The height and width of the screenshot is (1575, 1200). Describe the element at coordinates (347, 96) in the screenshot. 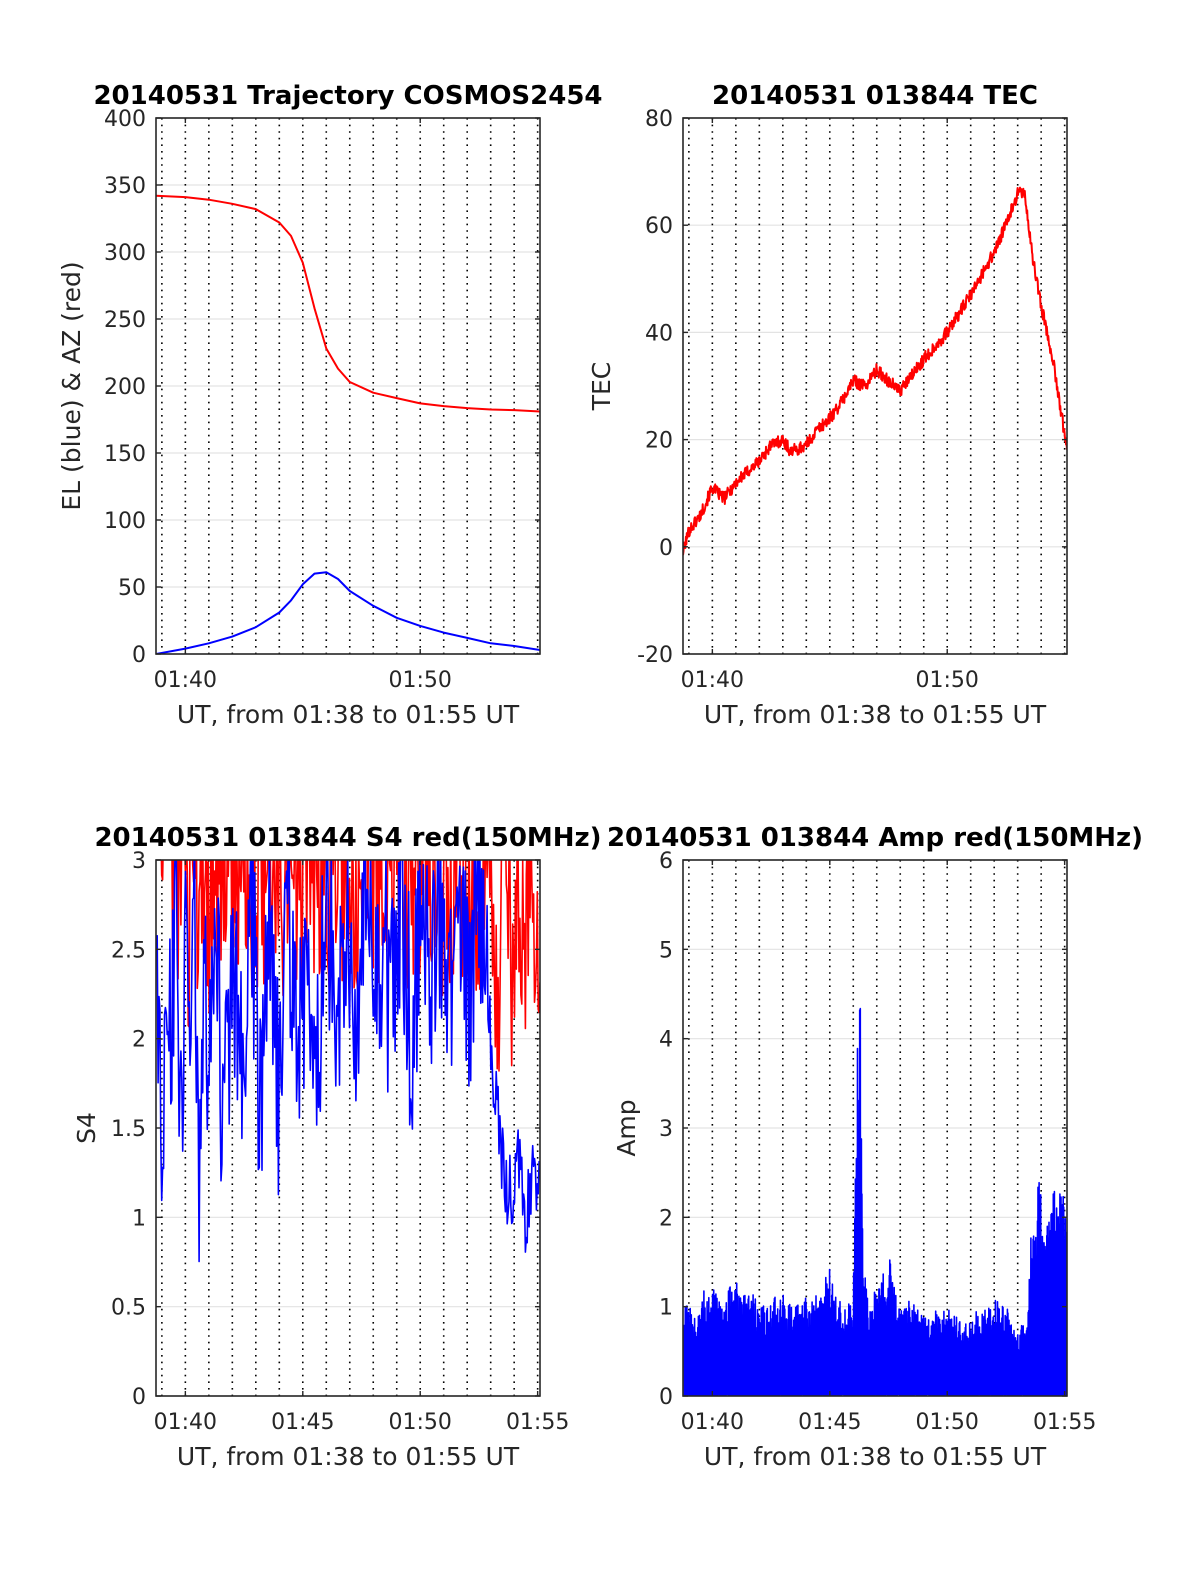

I see `chart-title: 20140531 Trajectory COSMOS2454` at that location.